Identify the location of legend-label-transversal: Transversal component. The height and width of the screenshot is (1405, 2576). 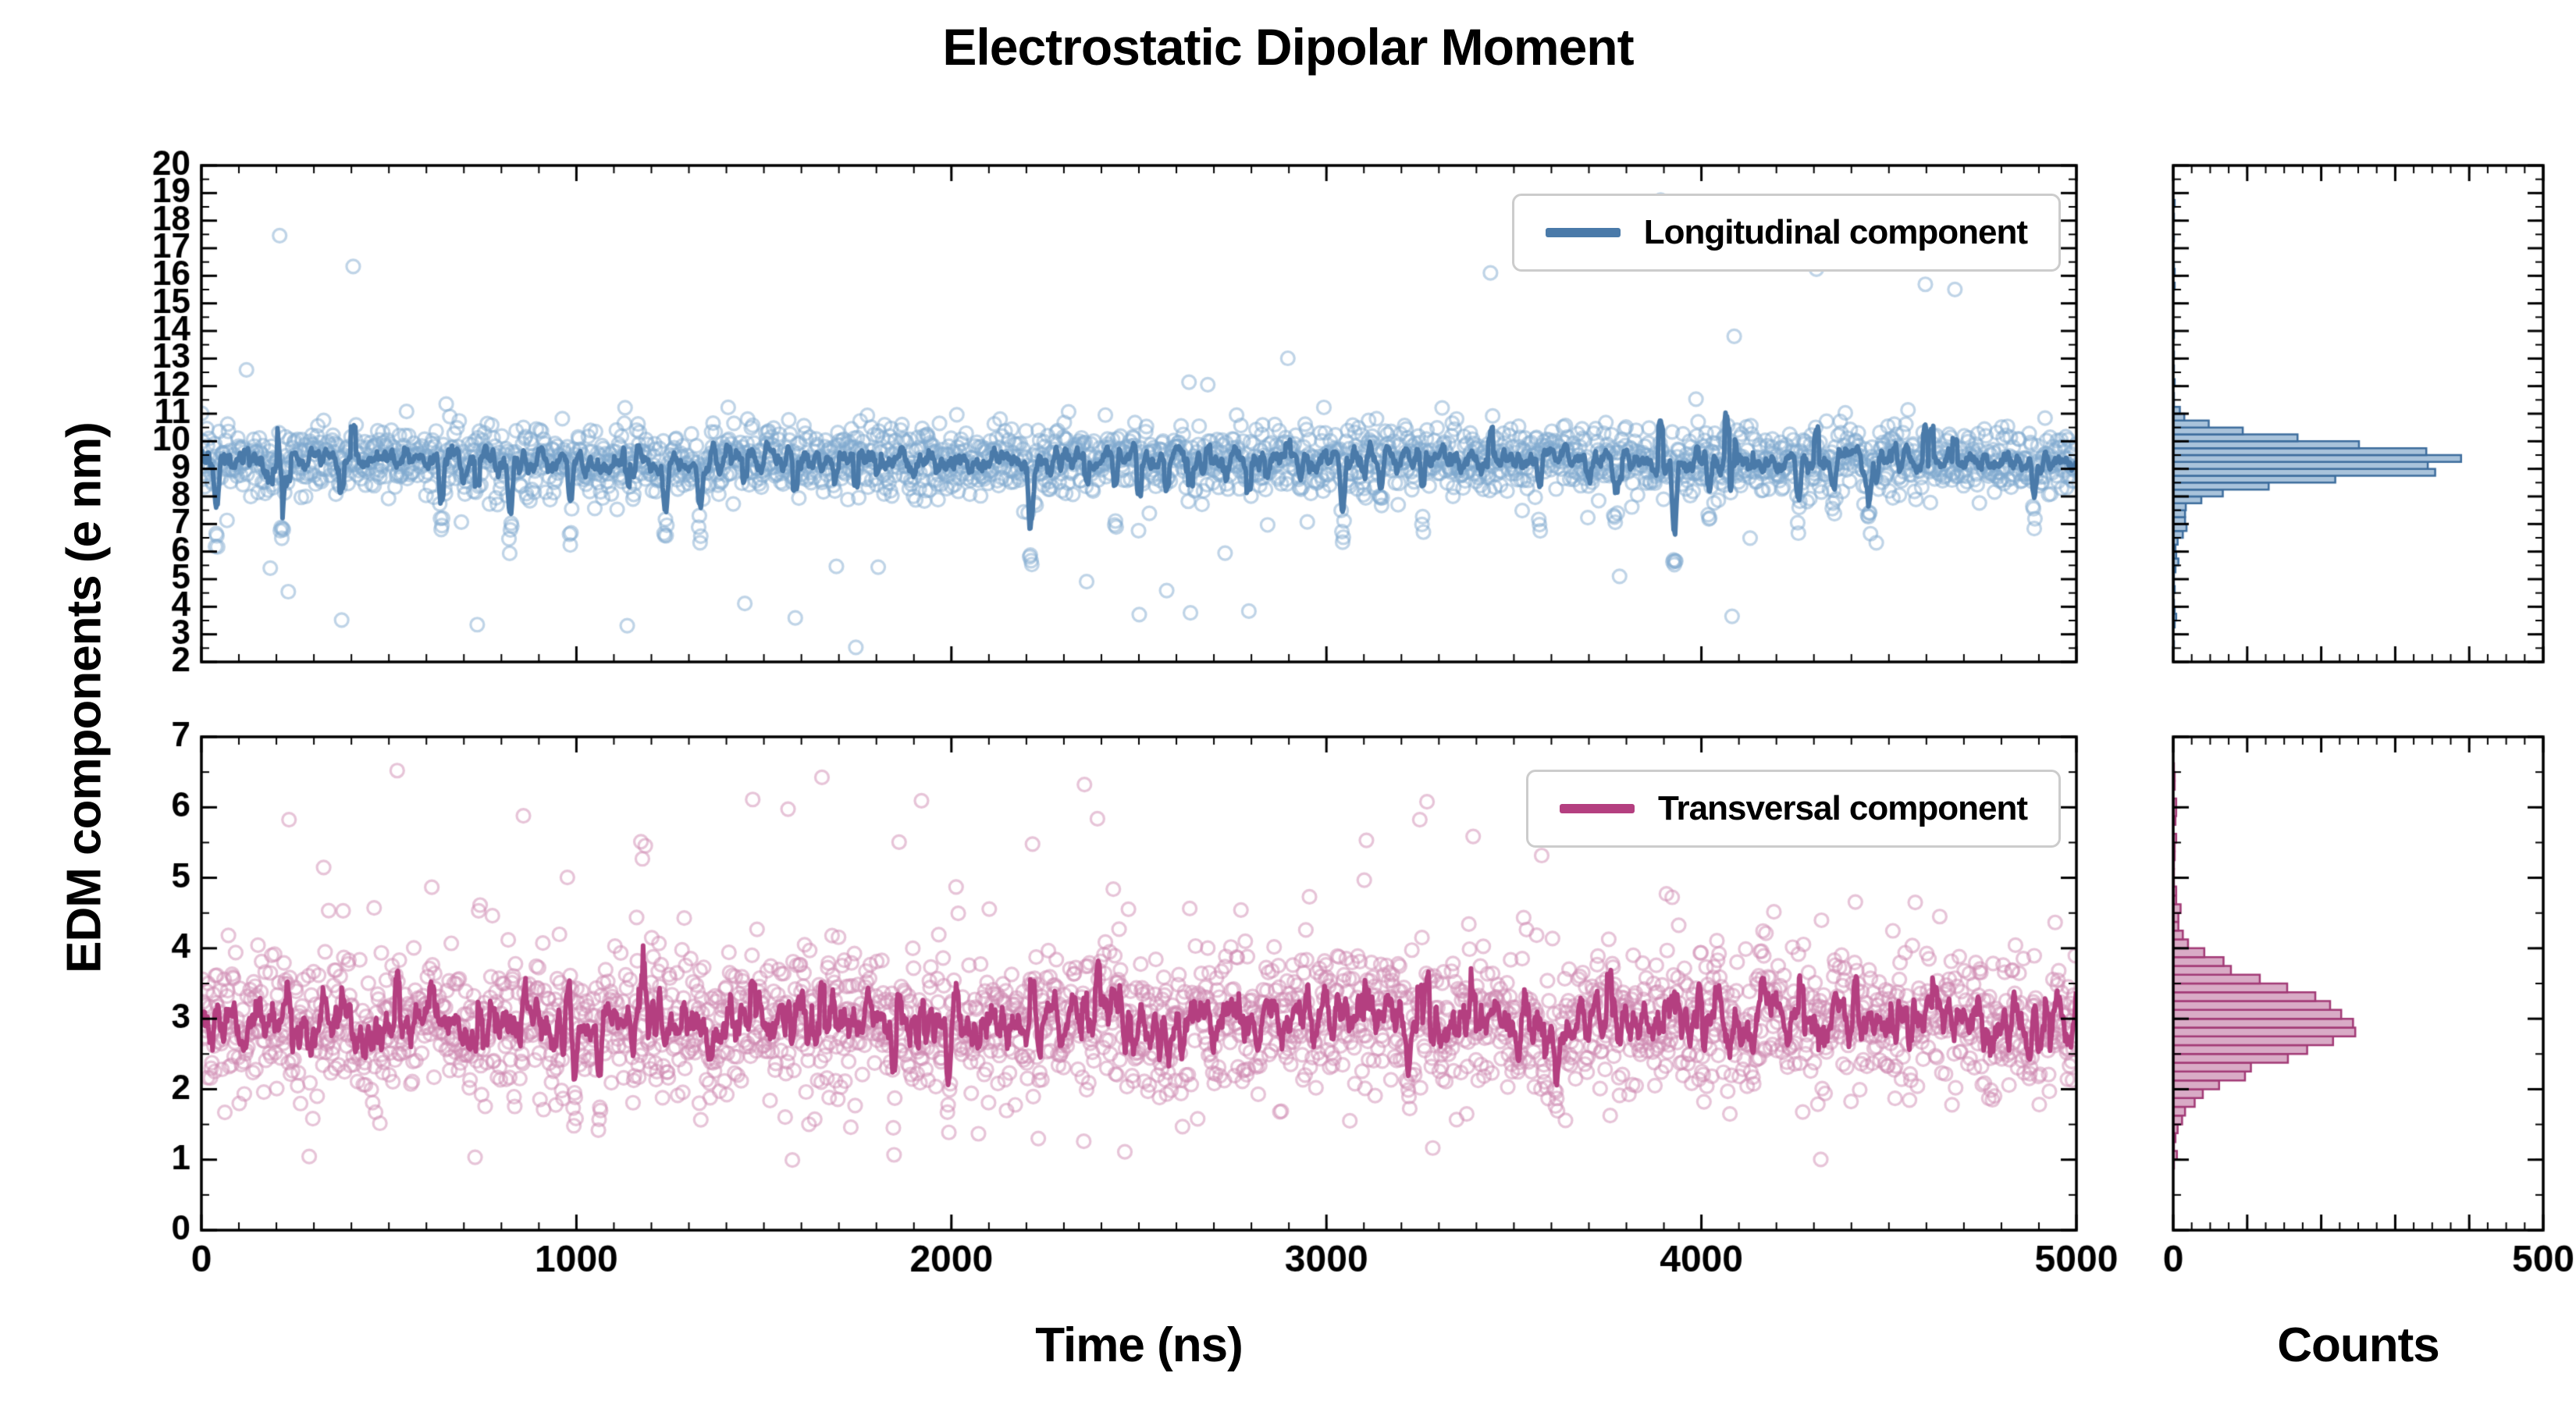
(1843, 808).